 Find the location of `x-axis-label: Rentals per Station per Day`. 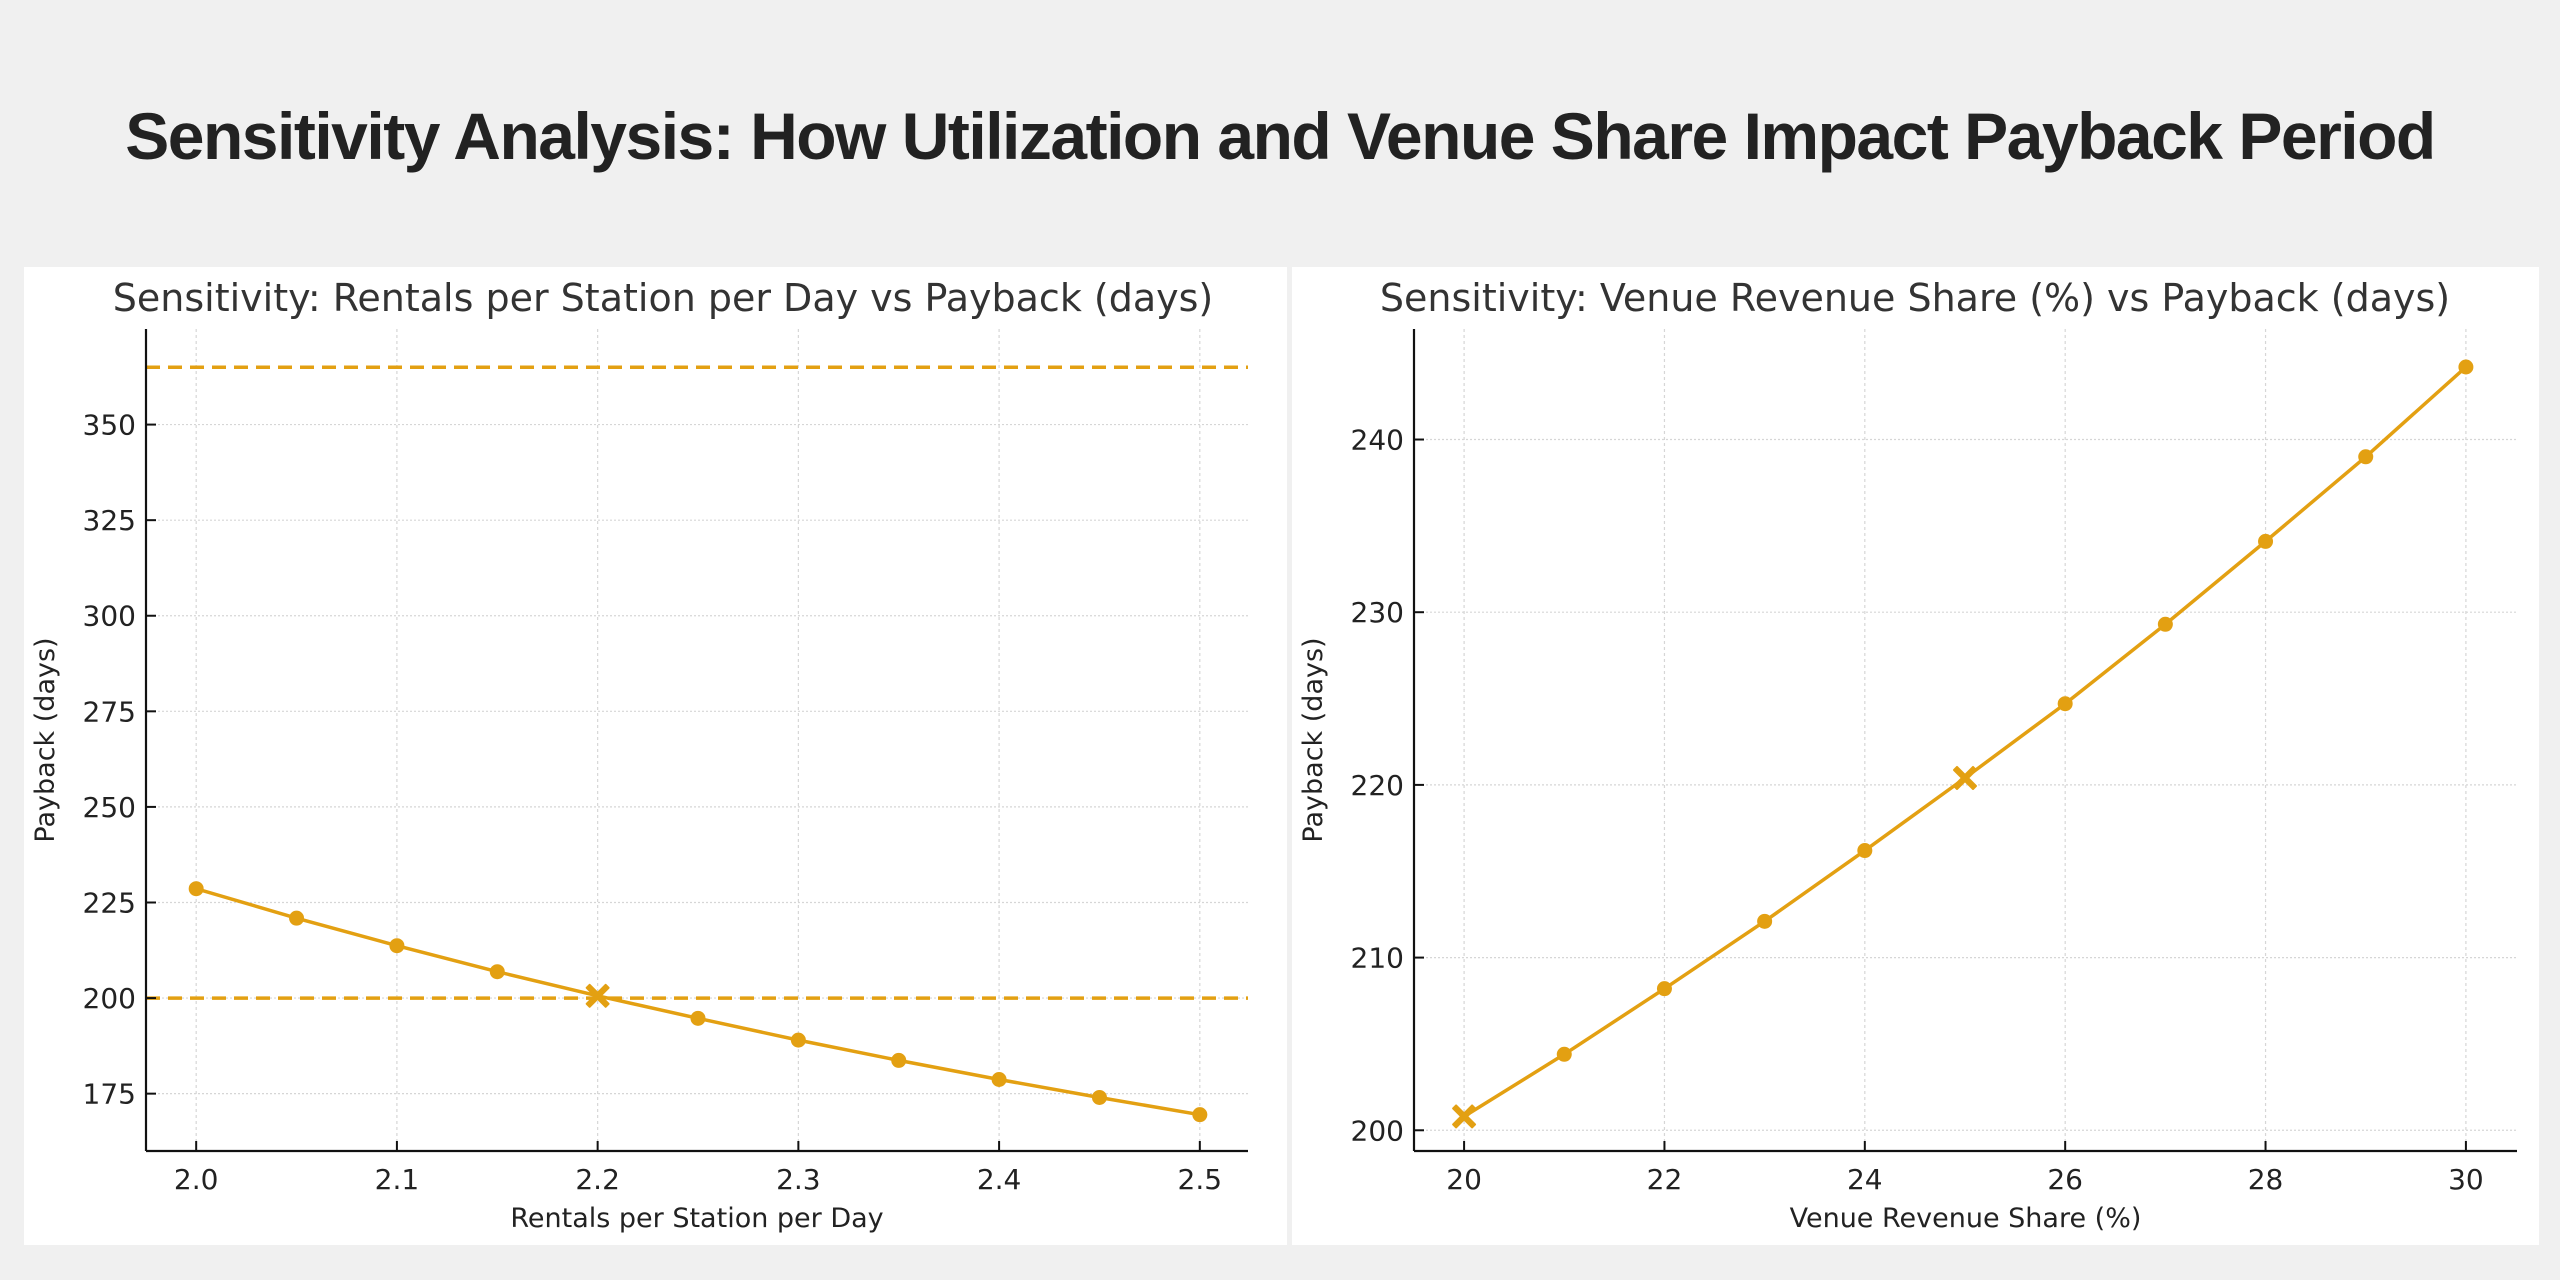

x-axis-label: Rentals per Station per Day is located at coordinates (696, 1218).